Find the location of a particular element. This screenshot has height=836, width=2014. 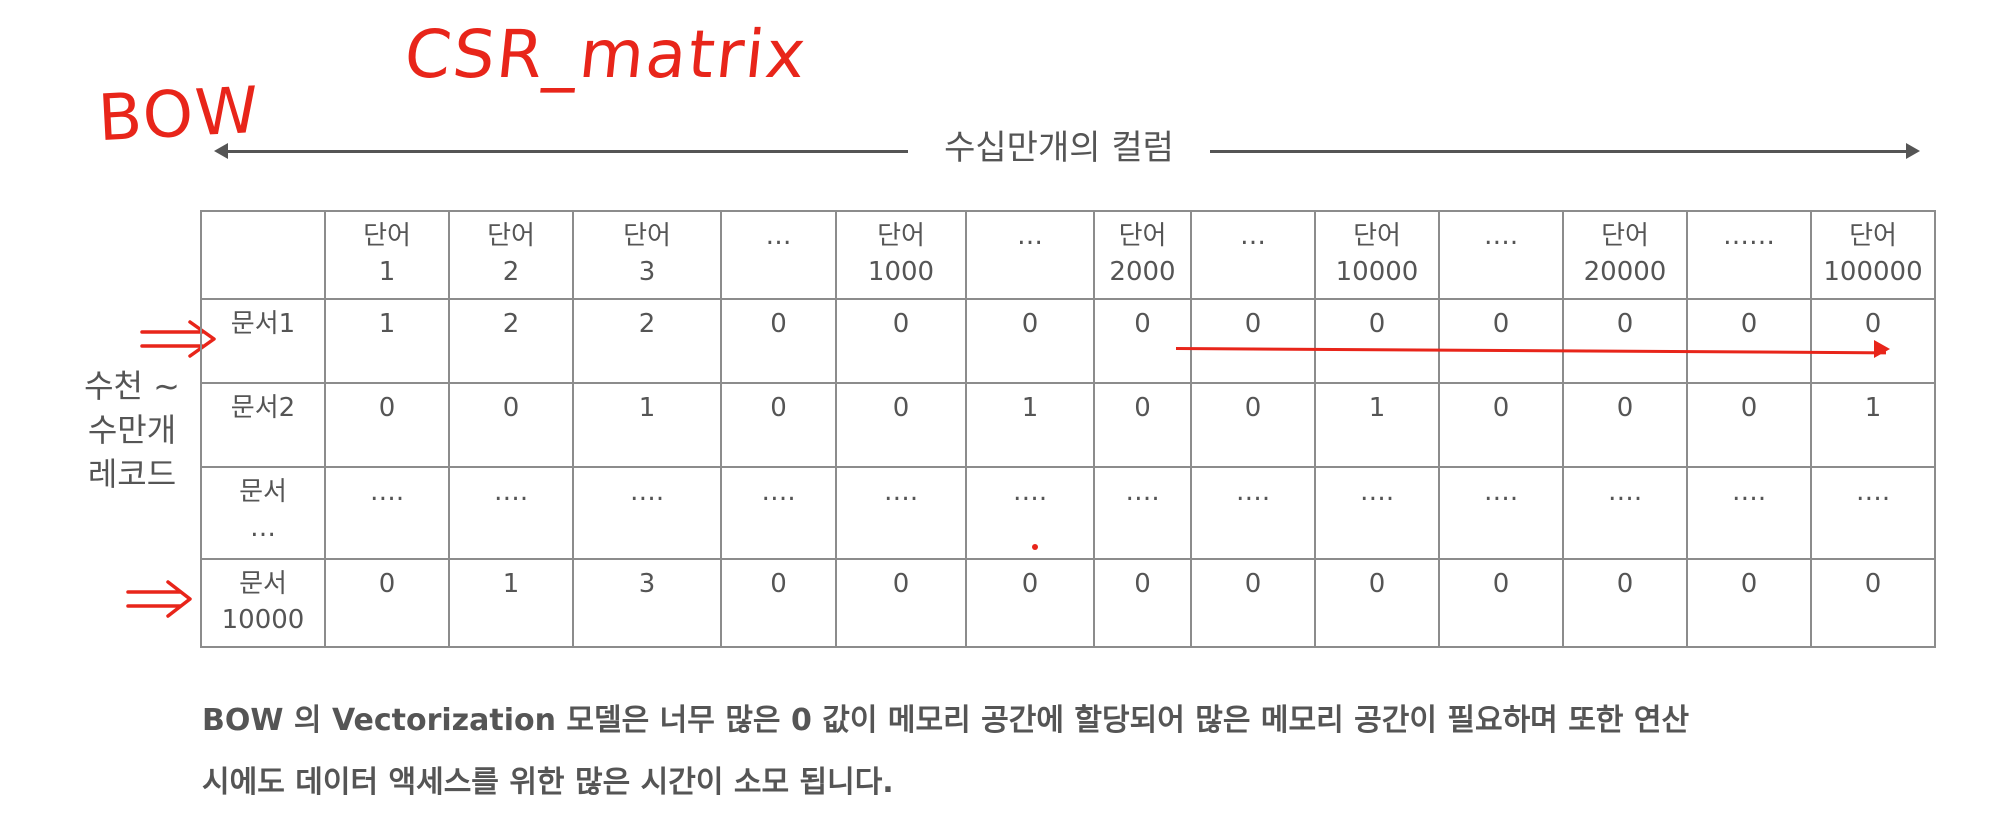

red-dot-mark is located at coordinates (1035, 547).